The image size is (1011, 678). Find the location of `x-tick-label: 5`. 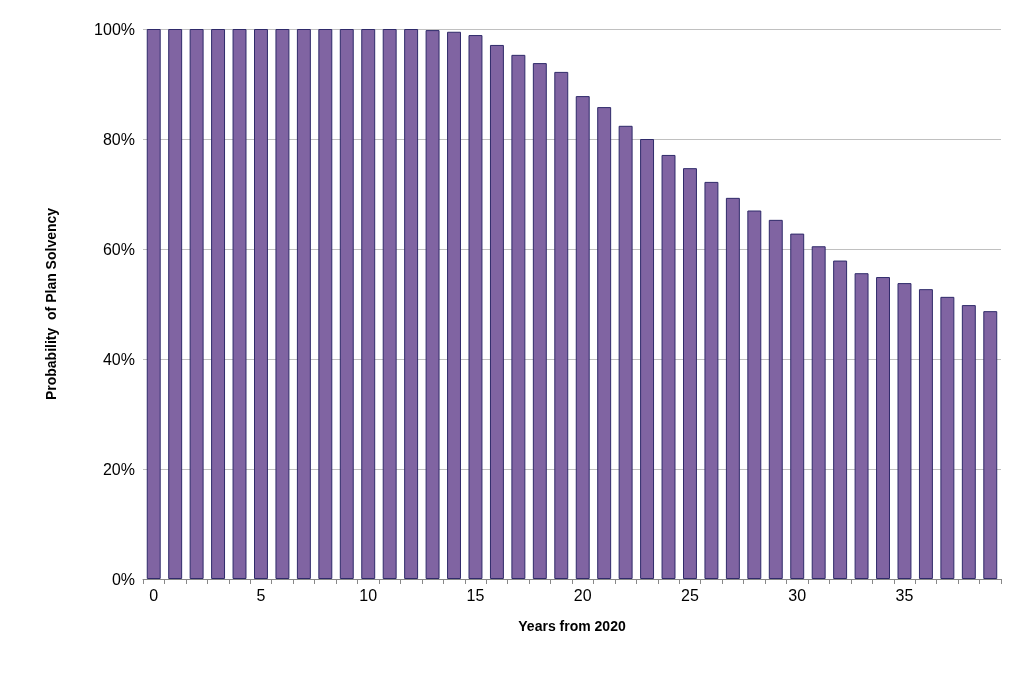

x-tick-label: 5 is located at coordinates (261, 595).